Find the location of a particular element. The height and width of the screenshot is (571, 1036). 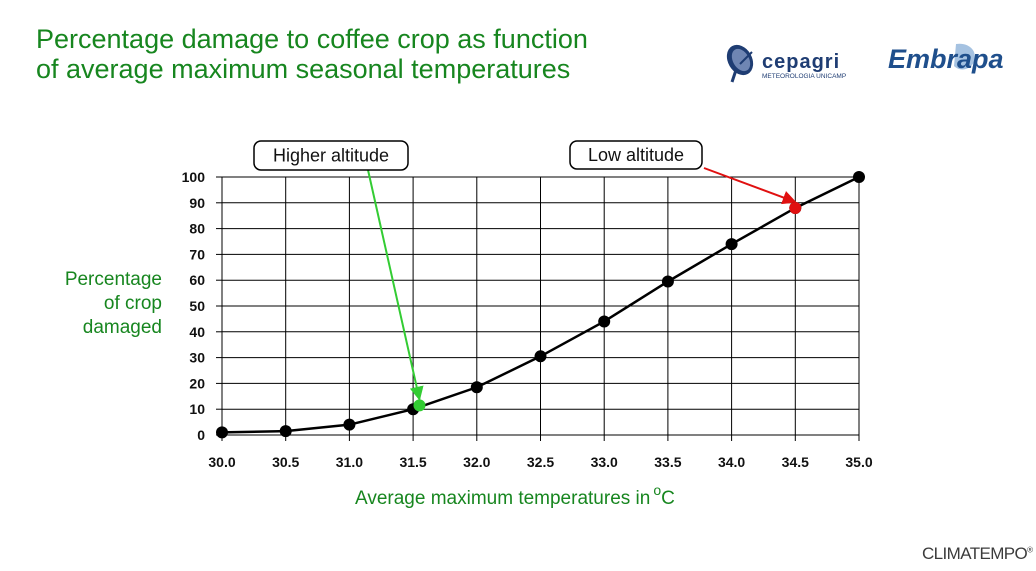

embrapa-wordmark: Embrapa is located at coordinates (946, 59).